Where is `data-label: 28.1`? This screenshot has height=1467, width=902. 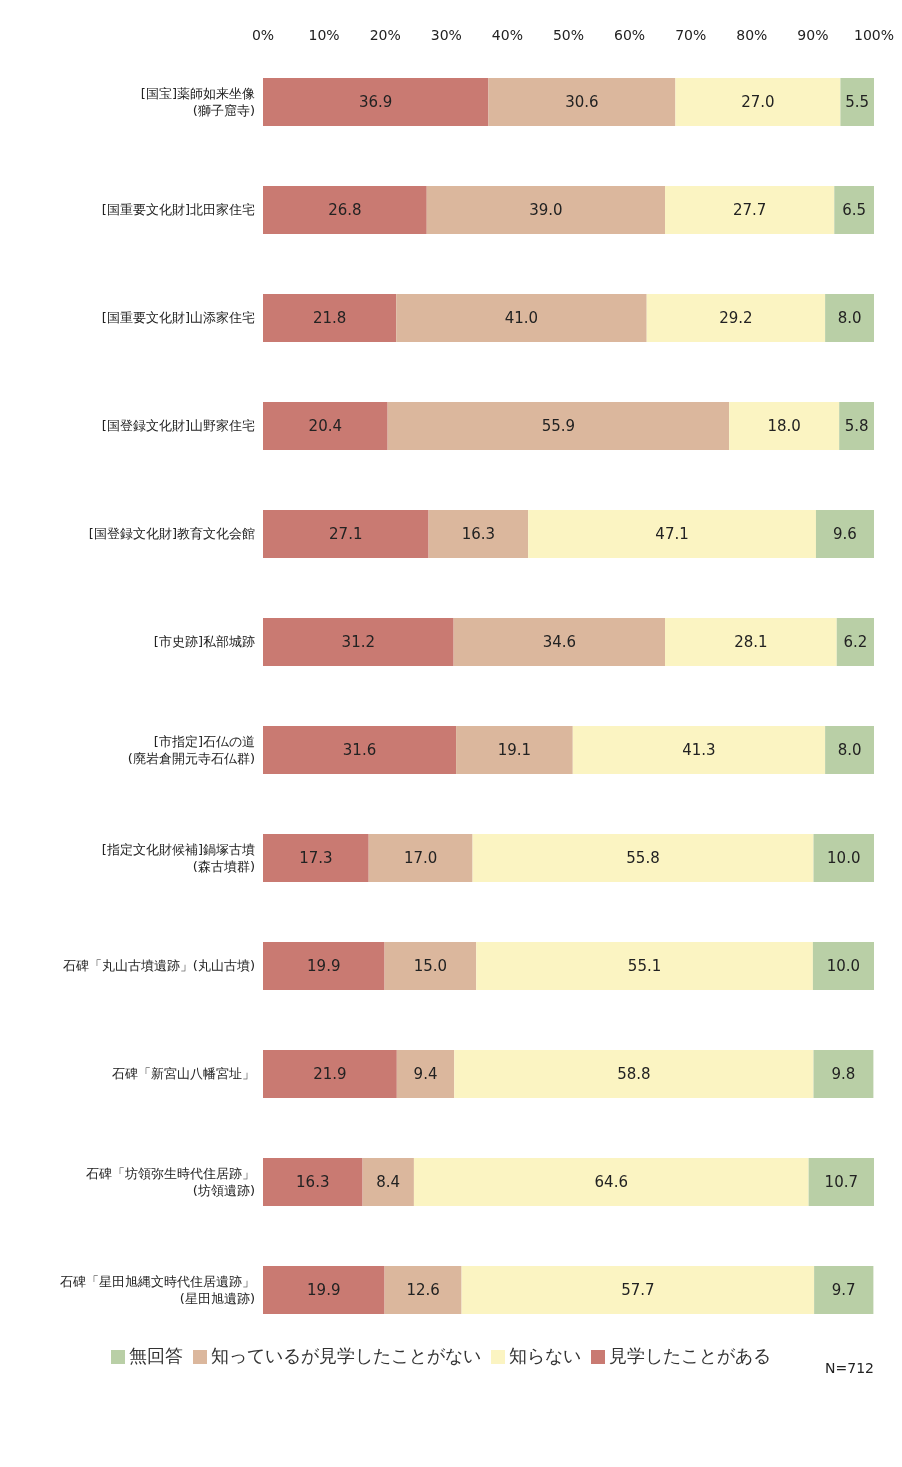
data-label: 28.1 is located at coordinates (751, 642).